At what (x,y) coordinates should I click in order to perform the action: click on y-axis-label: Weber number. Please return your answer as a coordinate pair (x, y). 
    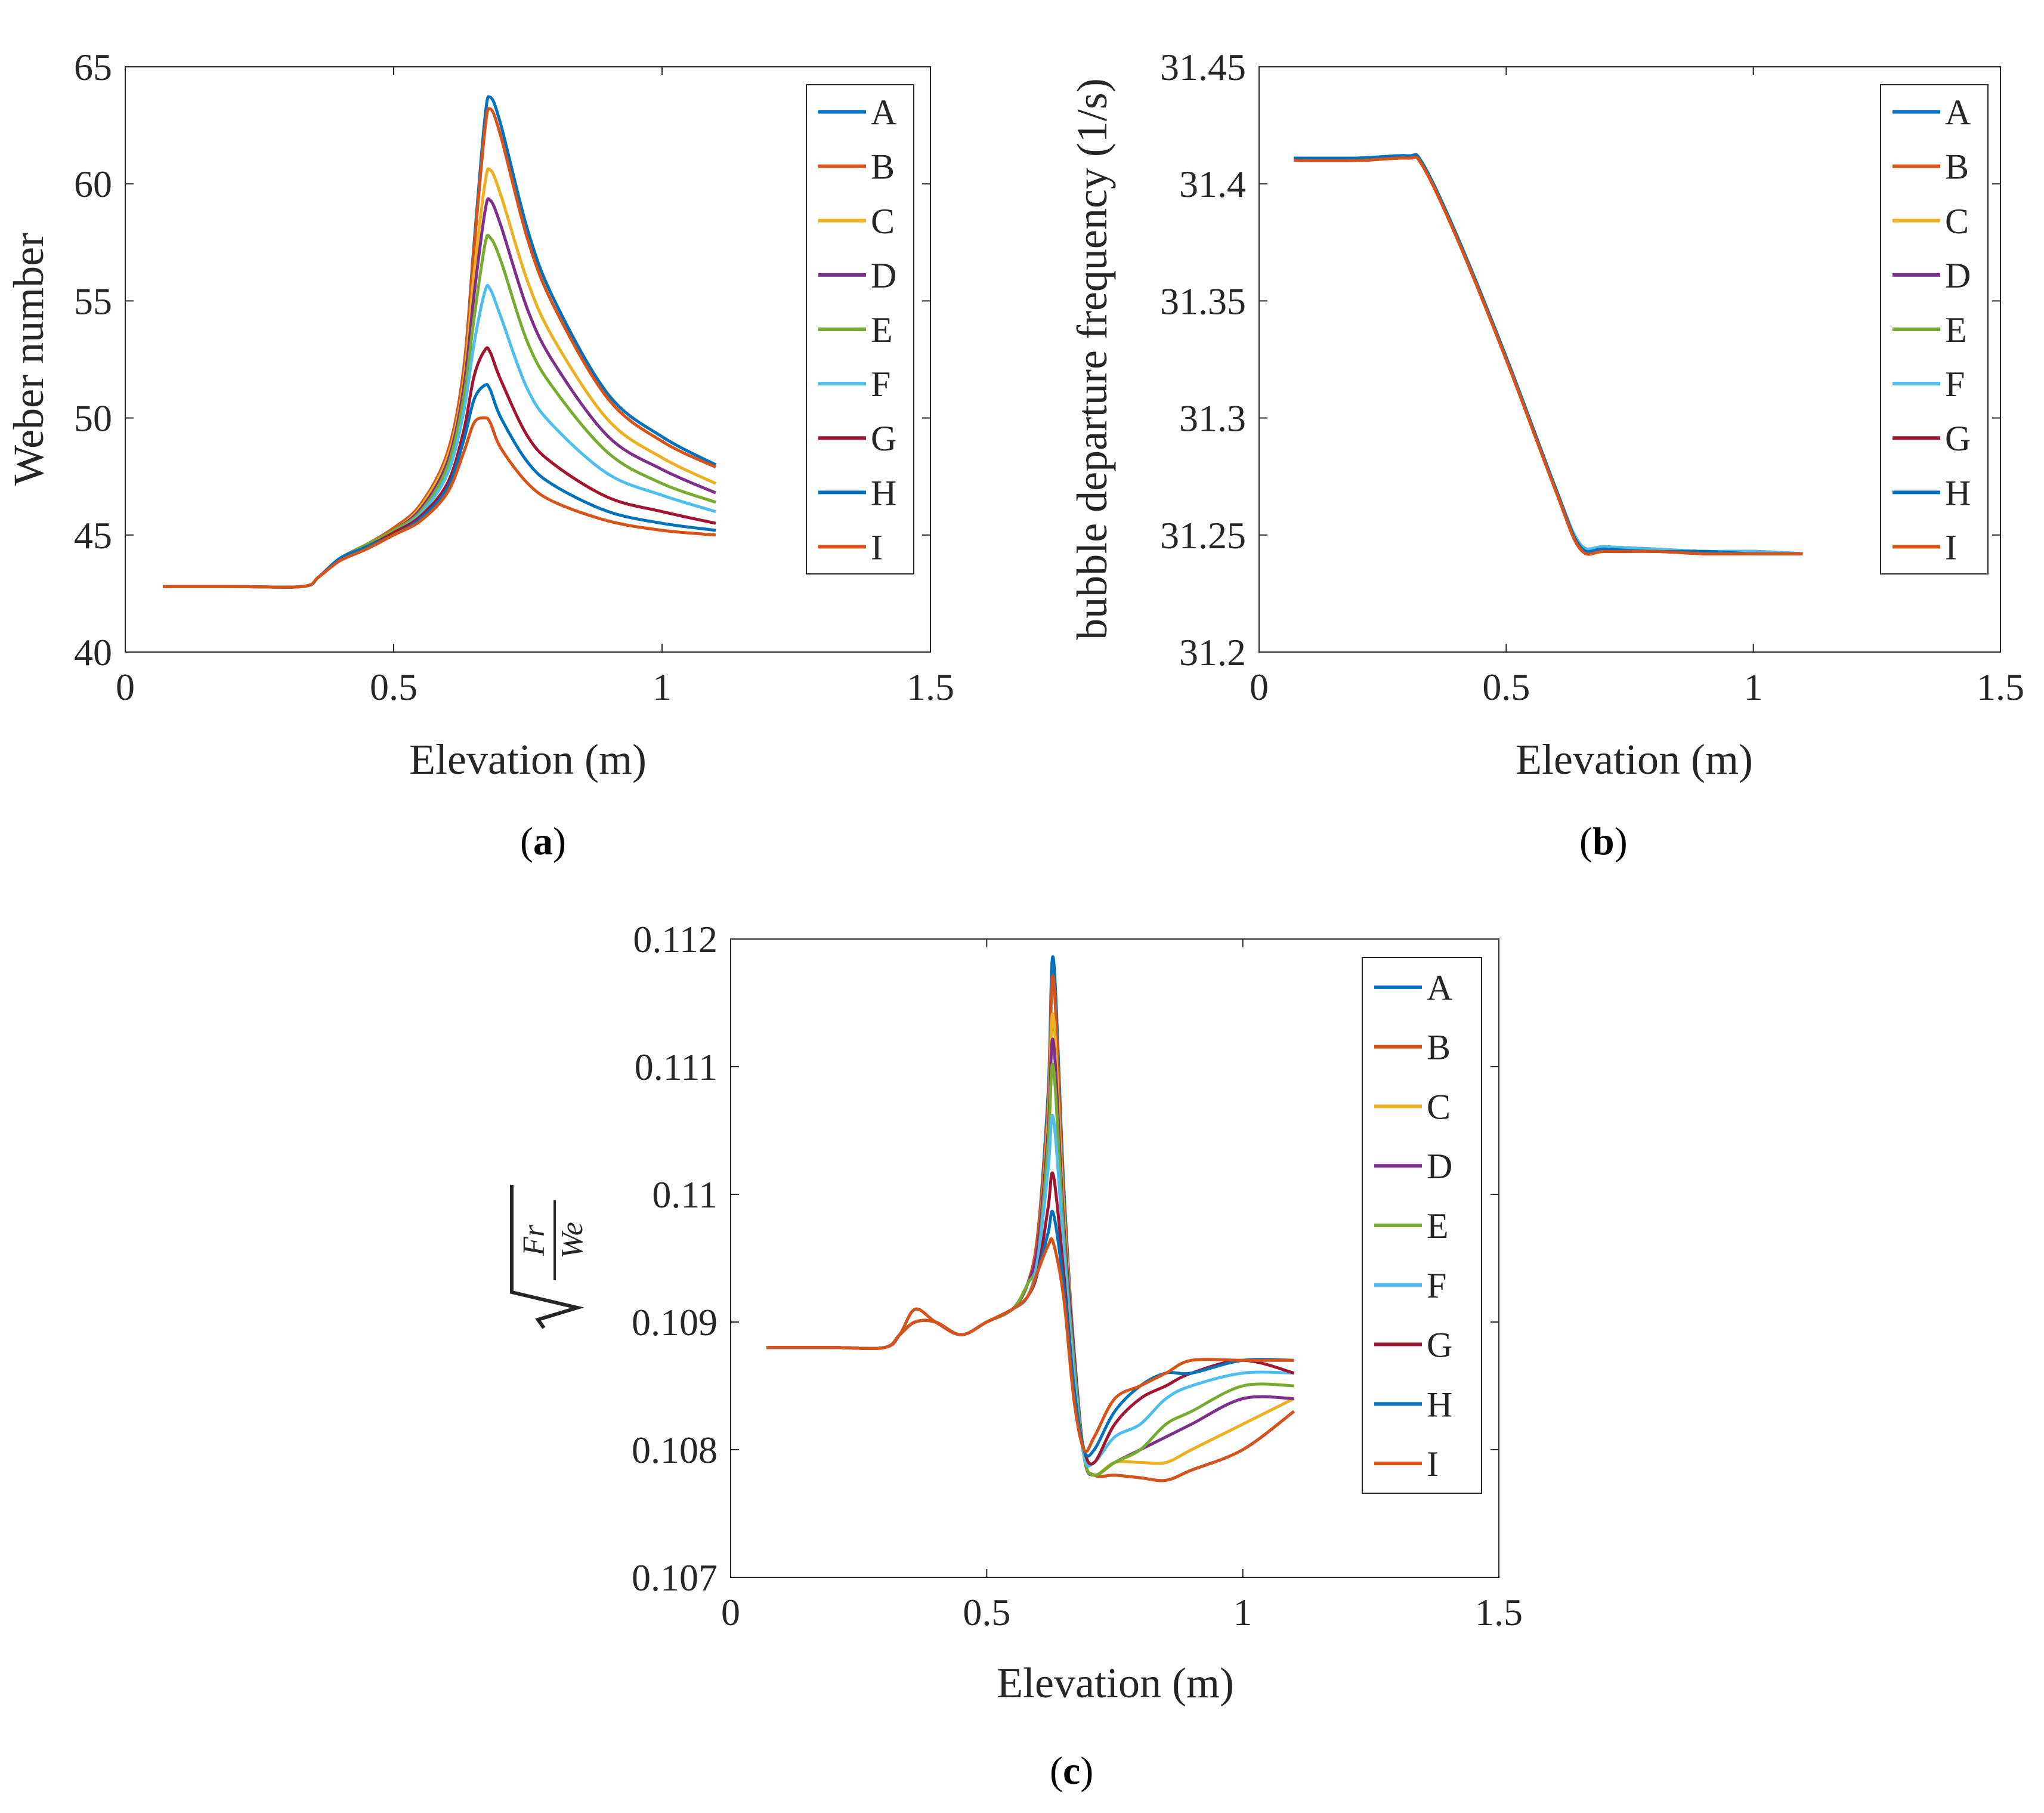
    Looking at the image, I should click on (29, 359).